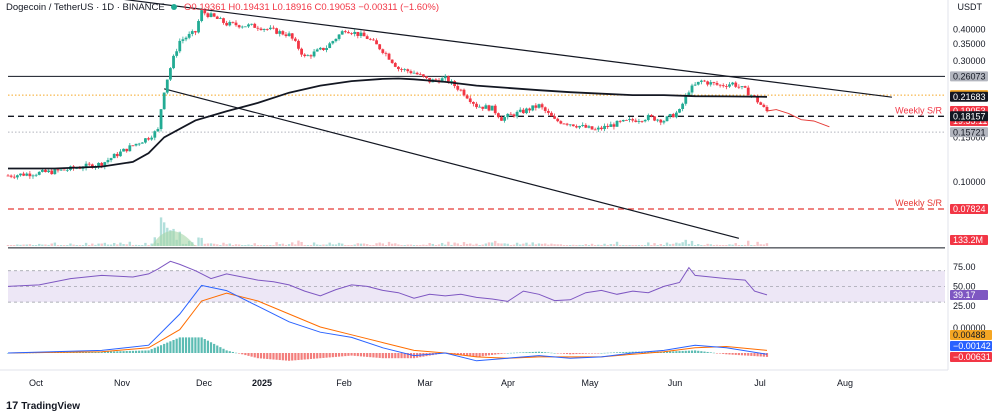  Describe the element at coordinates (43, 406) in the screenshot. I see `tradingview-brand: 17 TradingView` at that location.